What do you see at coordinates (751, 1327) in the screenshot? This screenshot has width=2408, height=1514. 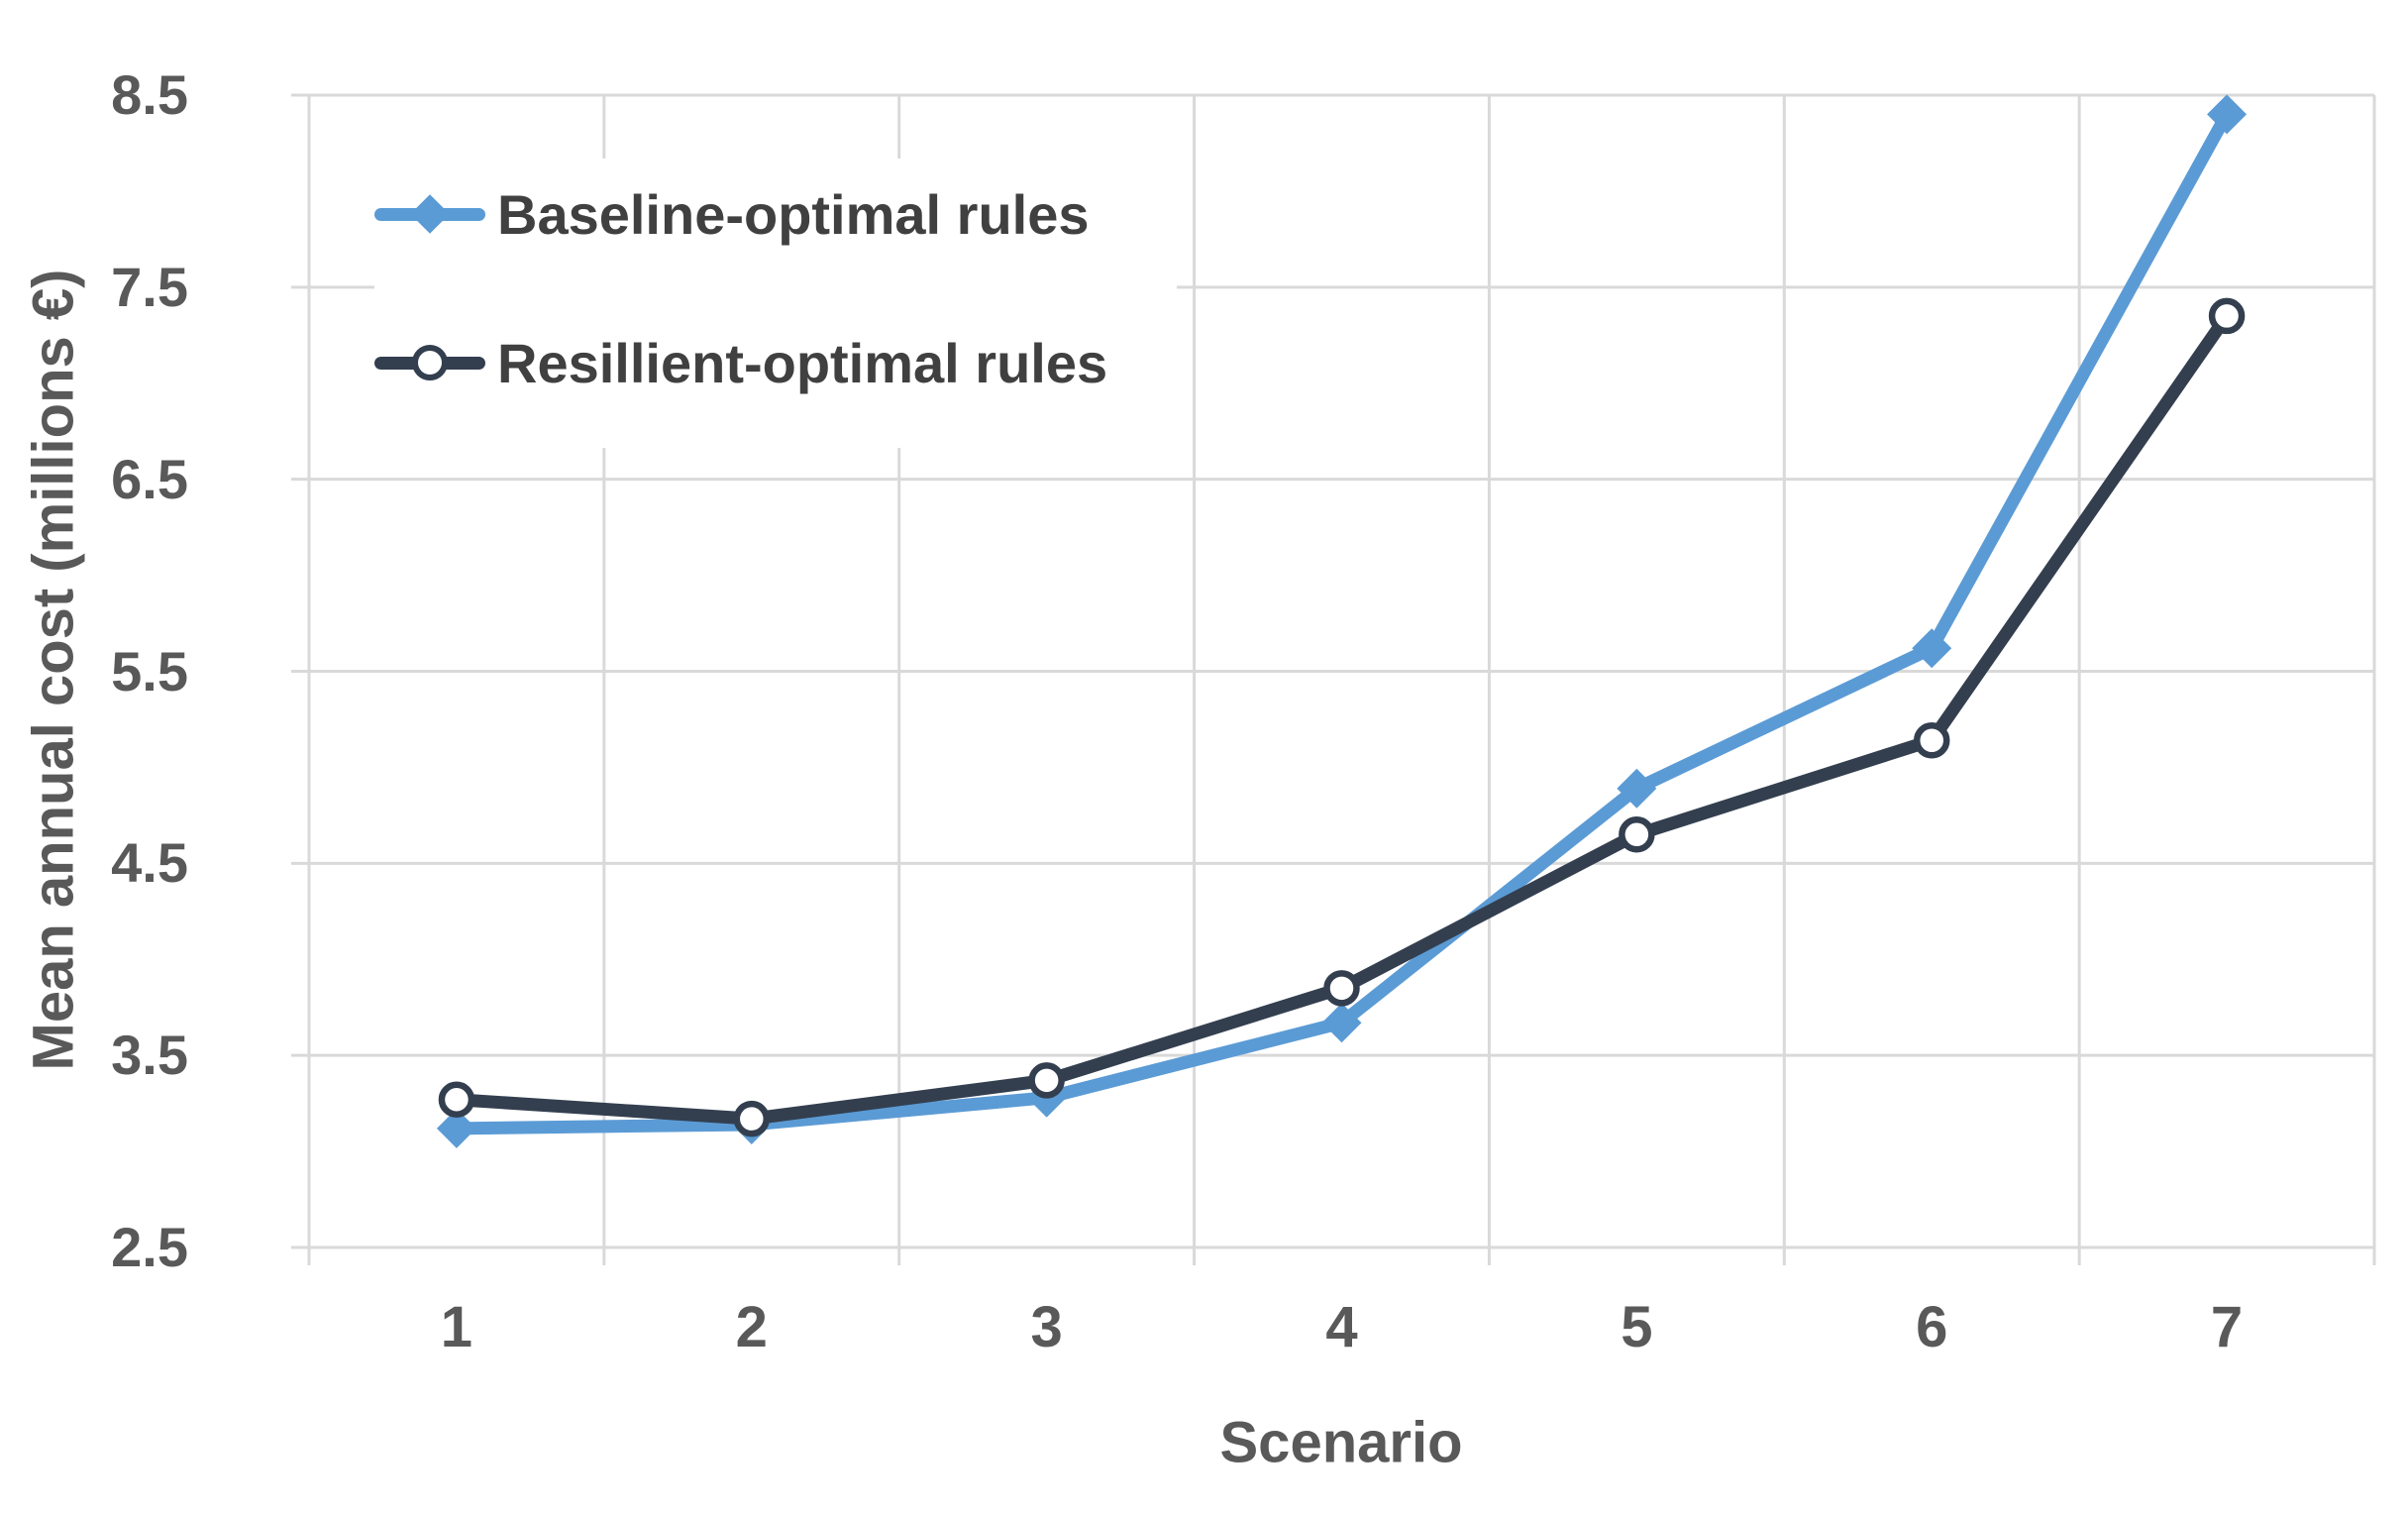 I see `x-tick-label: 2` at bounding box center [751, 1327].